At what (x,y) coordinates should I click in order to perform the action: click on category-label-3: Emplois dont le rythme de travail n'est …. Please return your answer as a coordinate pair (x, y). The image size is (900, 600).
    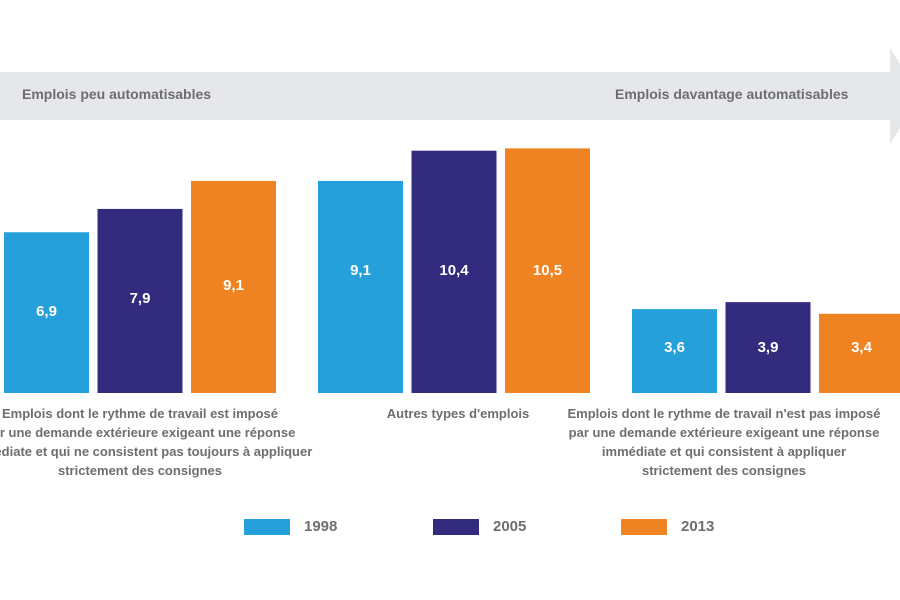
    Looking at the image, I should click on (707, 442).